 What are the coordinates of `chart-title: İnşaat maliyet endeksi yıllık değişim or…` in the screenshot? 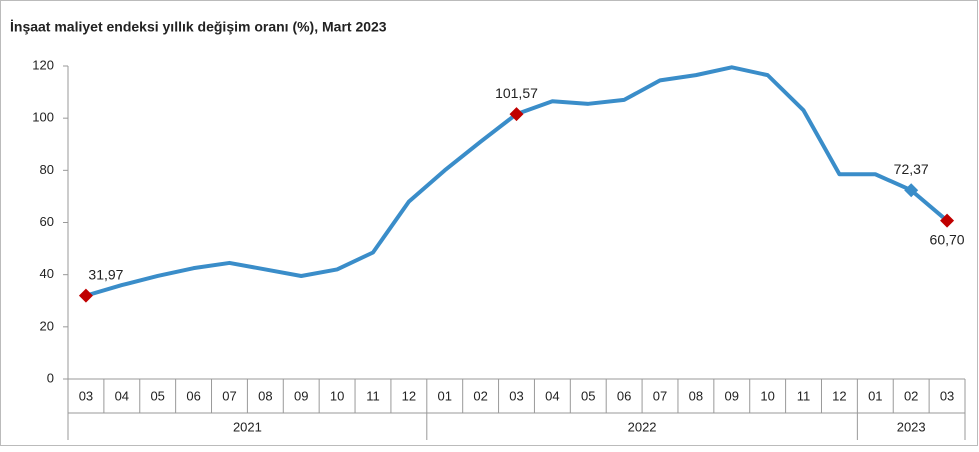 It's located at (198, 27).